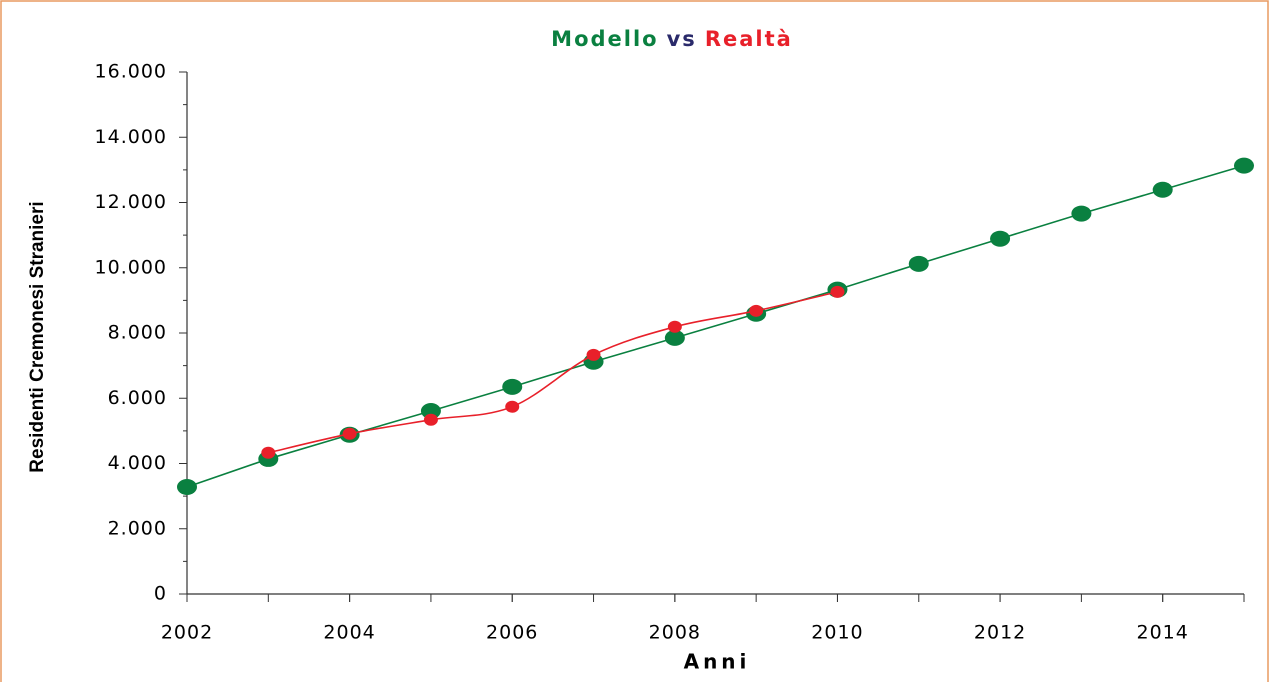 The image size is (1271, 682). Describe the element at coordinates (137, 528) in the screenshot. I see `y-tick-label: 2.000` at that location.